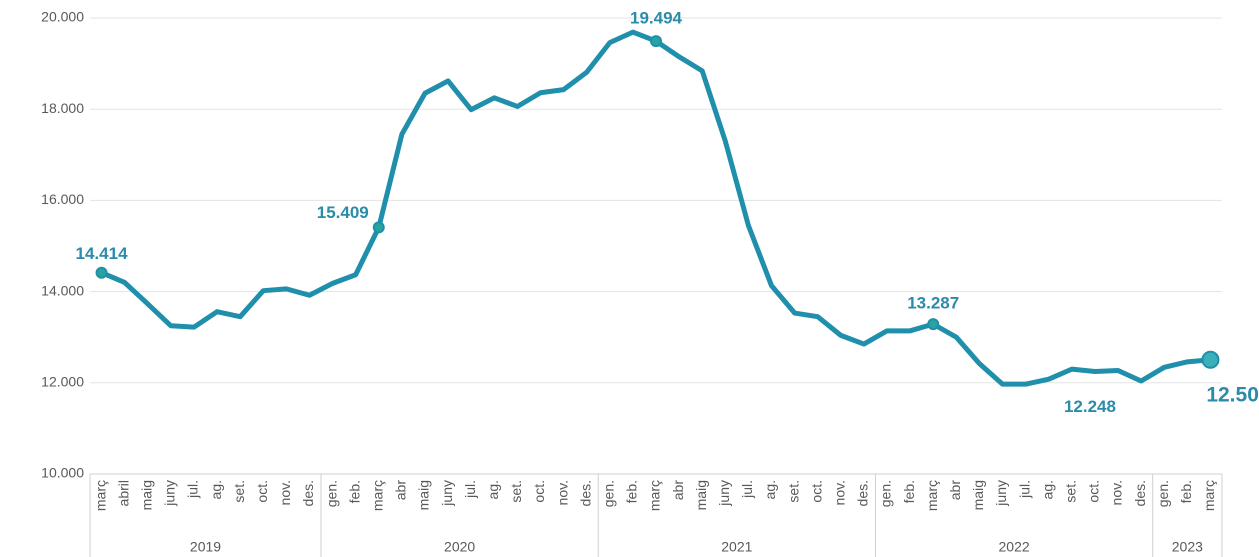  Describe the element at coordinates (205, 547) in the screenshot. I see `year-label: 2019` at that location.